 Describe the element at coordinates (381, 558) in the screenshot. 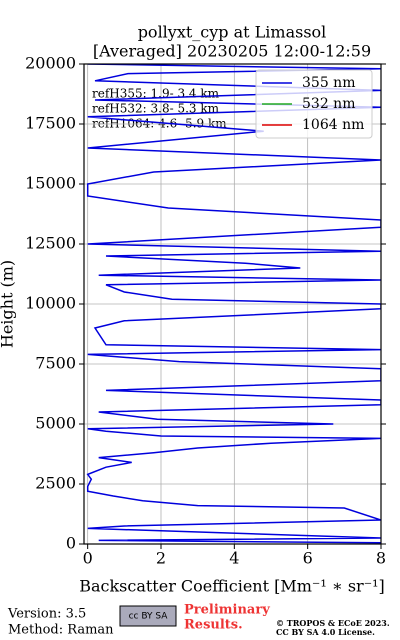

I see `x-tick-label: 8` at that location.